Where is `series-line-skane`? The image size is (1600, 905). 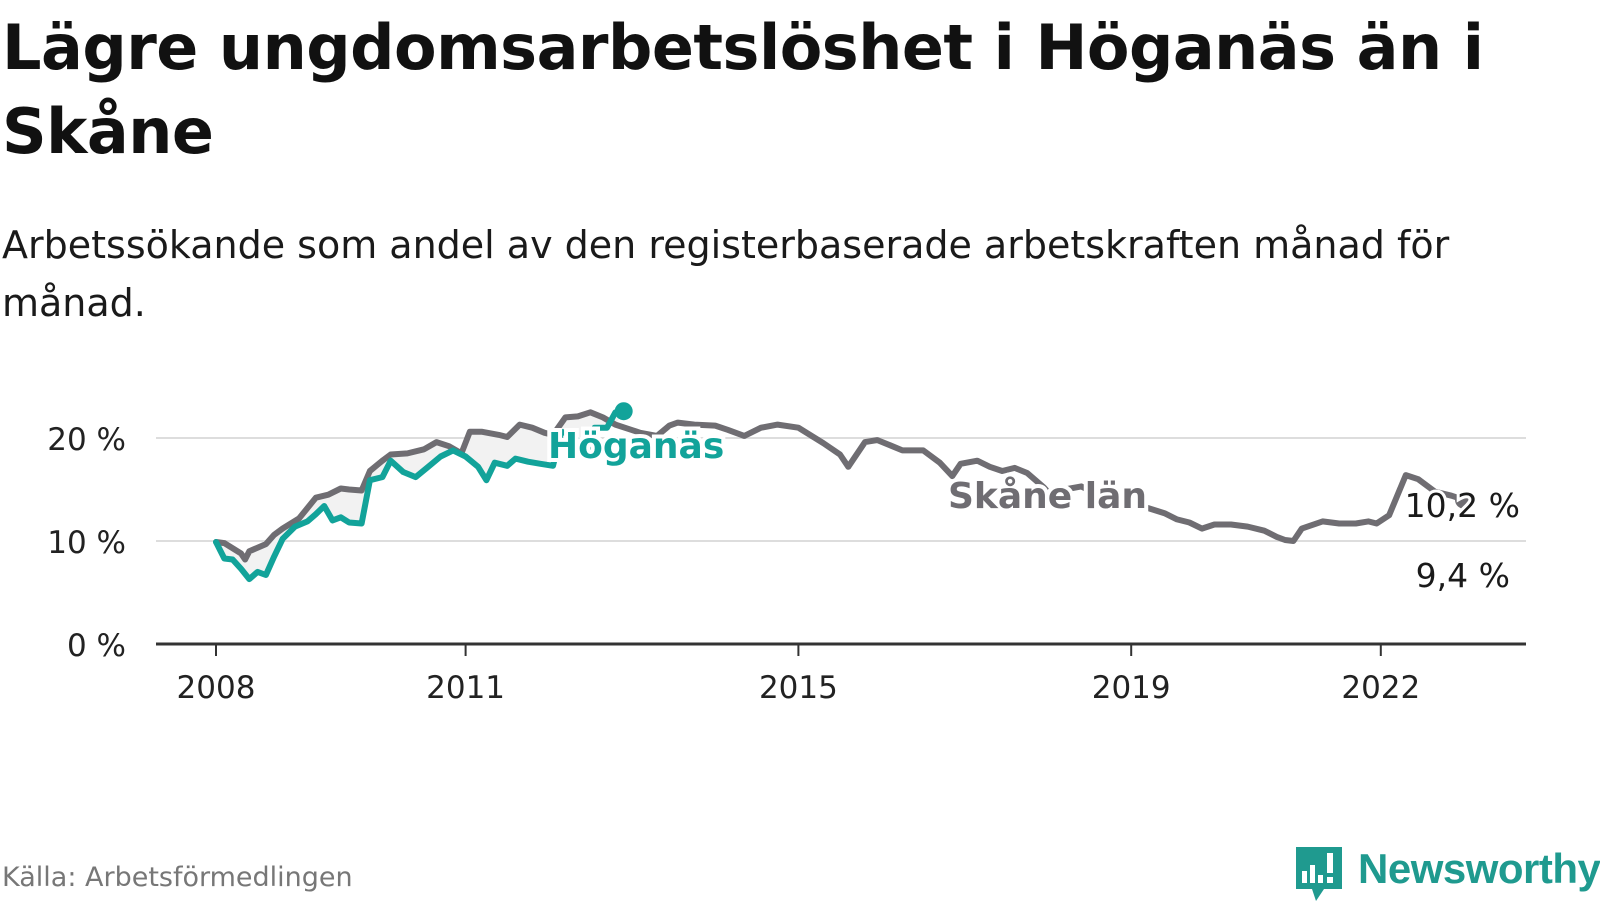 series-line-skane is located at coordinates (840, 486).